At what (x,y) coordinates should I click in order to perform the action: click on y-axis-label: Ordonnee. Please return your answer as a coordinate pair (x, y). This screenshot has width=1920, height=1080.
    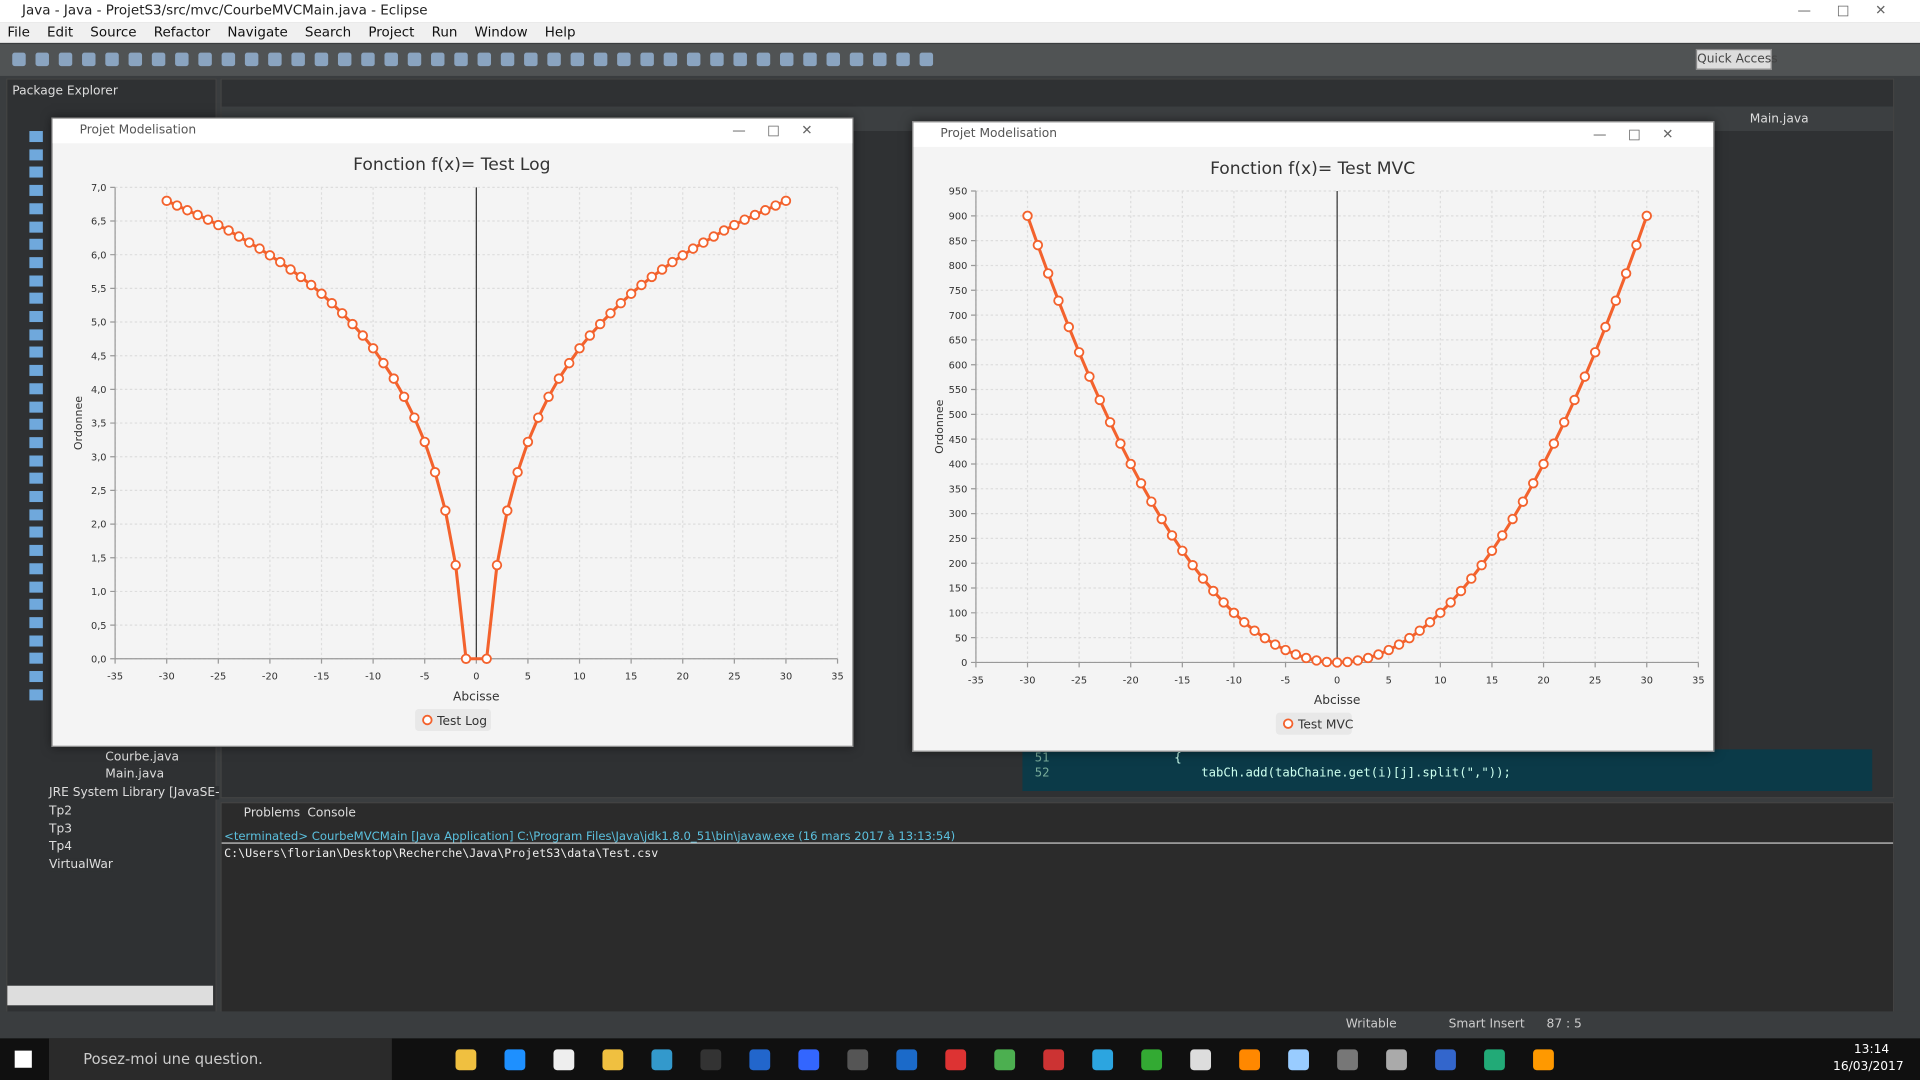
    Looking at the image, I should click on (939, 426).